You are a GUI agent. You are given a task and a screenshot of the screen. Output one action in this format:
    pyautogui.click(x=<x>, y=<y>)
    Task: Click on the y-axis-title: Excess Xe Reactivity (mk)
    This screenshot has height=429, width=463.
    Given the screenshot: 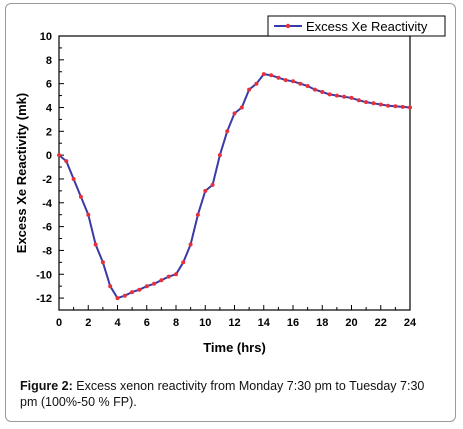 What is the action you would take?
    pyautogui.click(x=21, y=173)
    